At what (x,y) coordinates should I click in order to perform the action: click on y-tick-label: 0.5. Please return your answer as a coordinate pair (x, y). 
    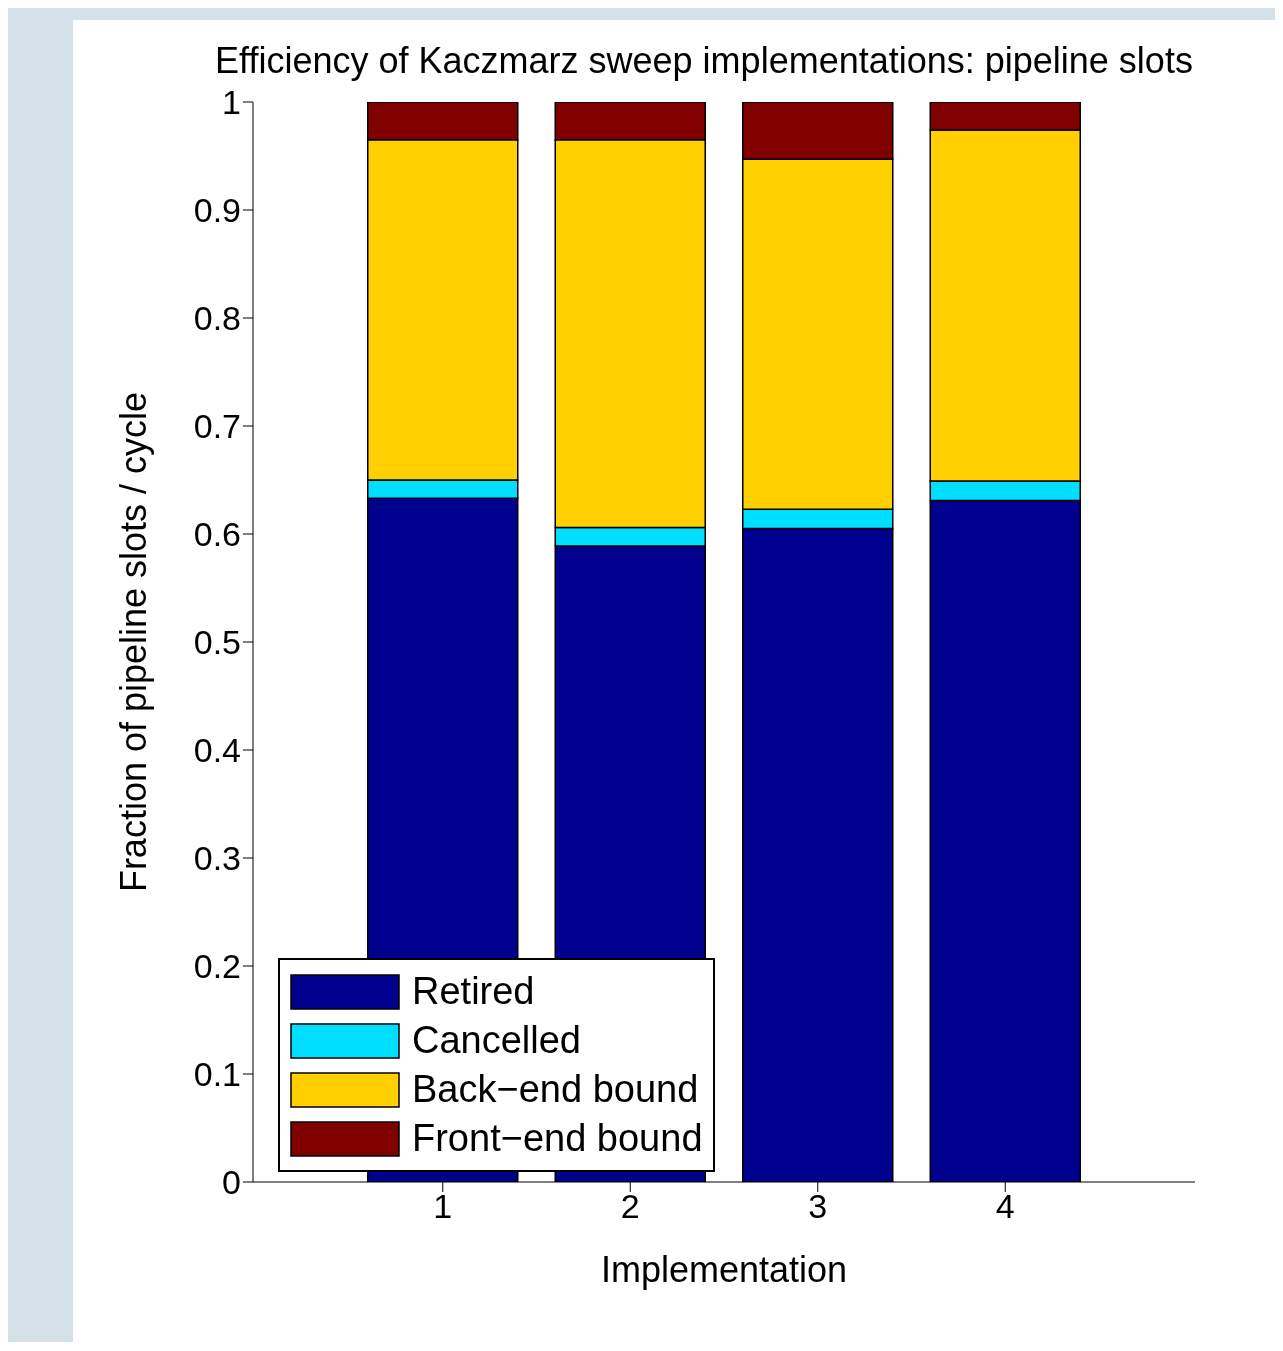
    Looking at the image, I should click on (217, 642).